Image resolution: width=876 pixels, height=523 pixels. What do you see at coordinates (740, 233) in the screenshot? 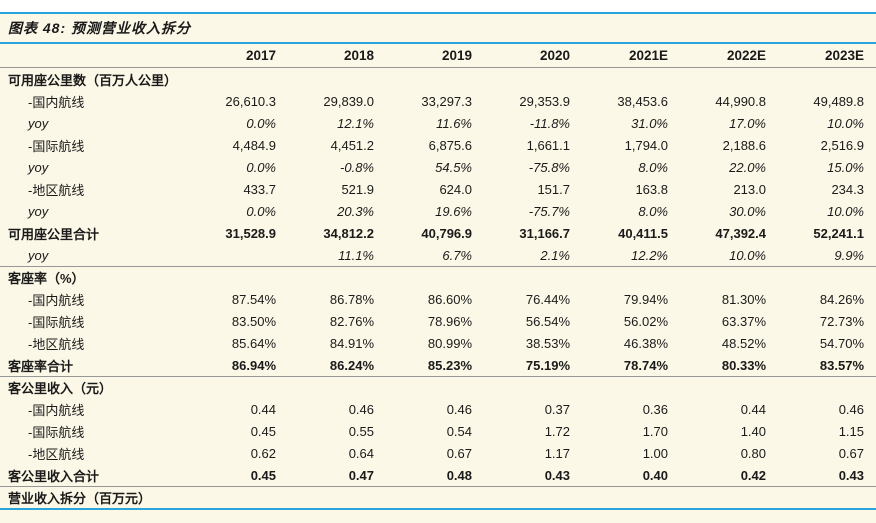
I see `value-cell: 47,392.4` at bounding box center [740, 233].